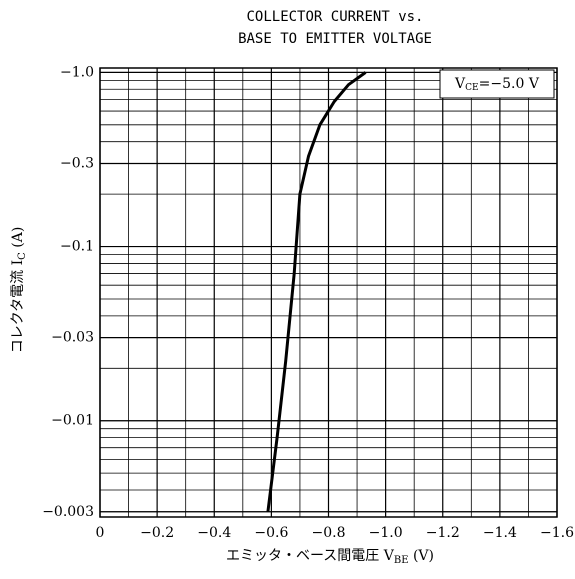  Describe the element at coordinates (386, 533) in the screenshot. I see `x-tick-label: −1.0` at that location.